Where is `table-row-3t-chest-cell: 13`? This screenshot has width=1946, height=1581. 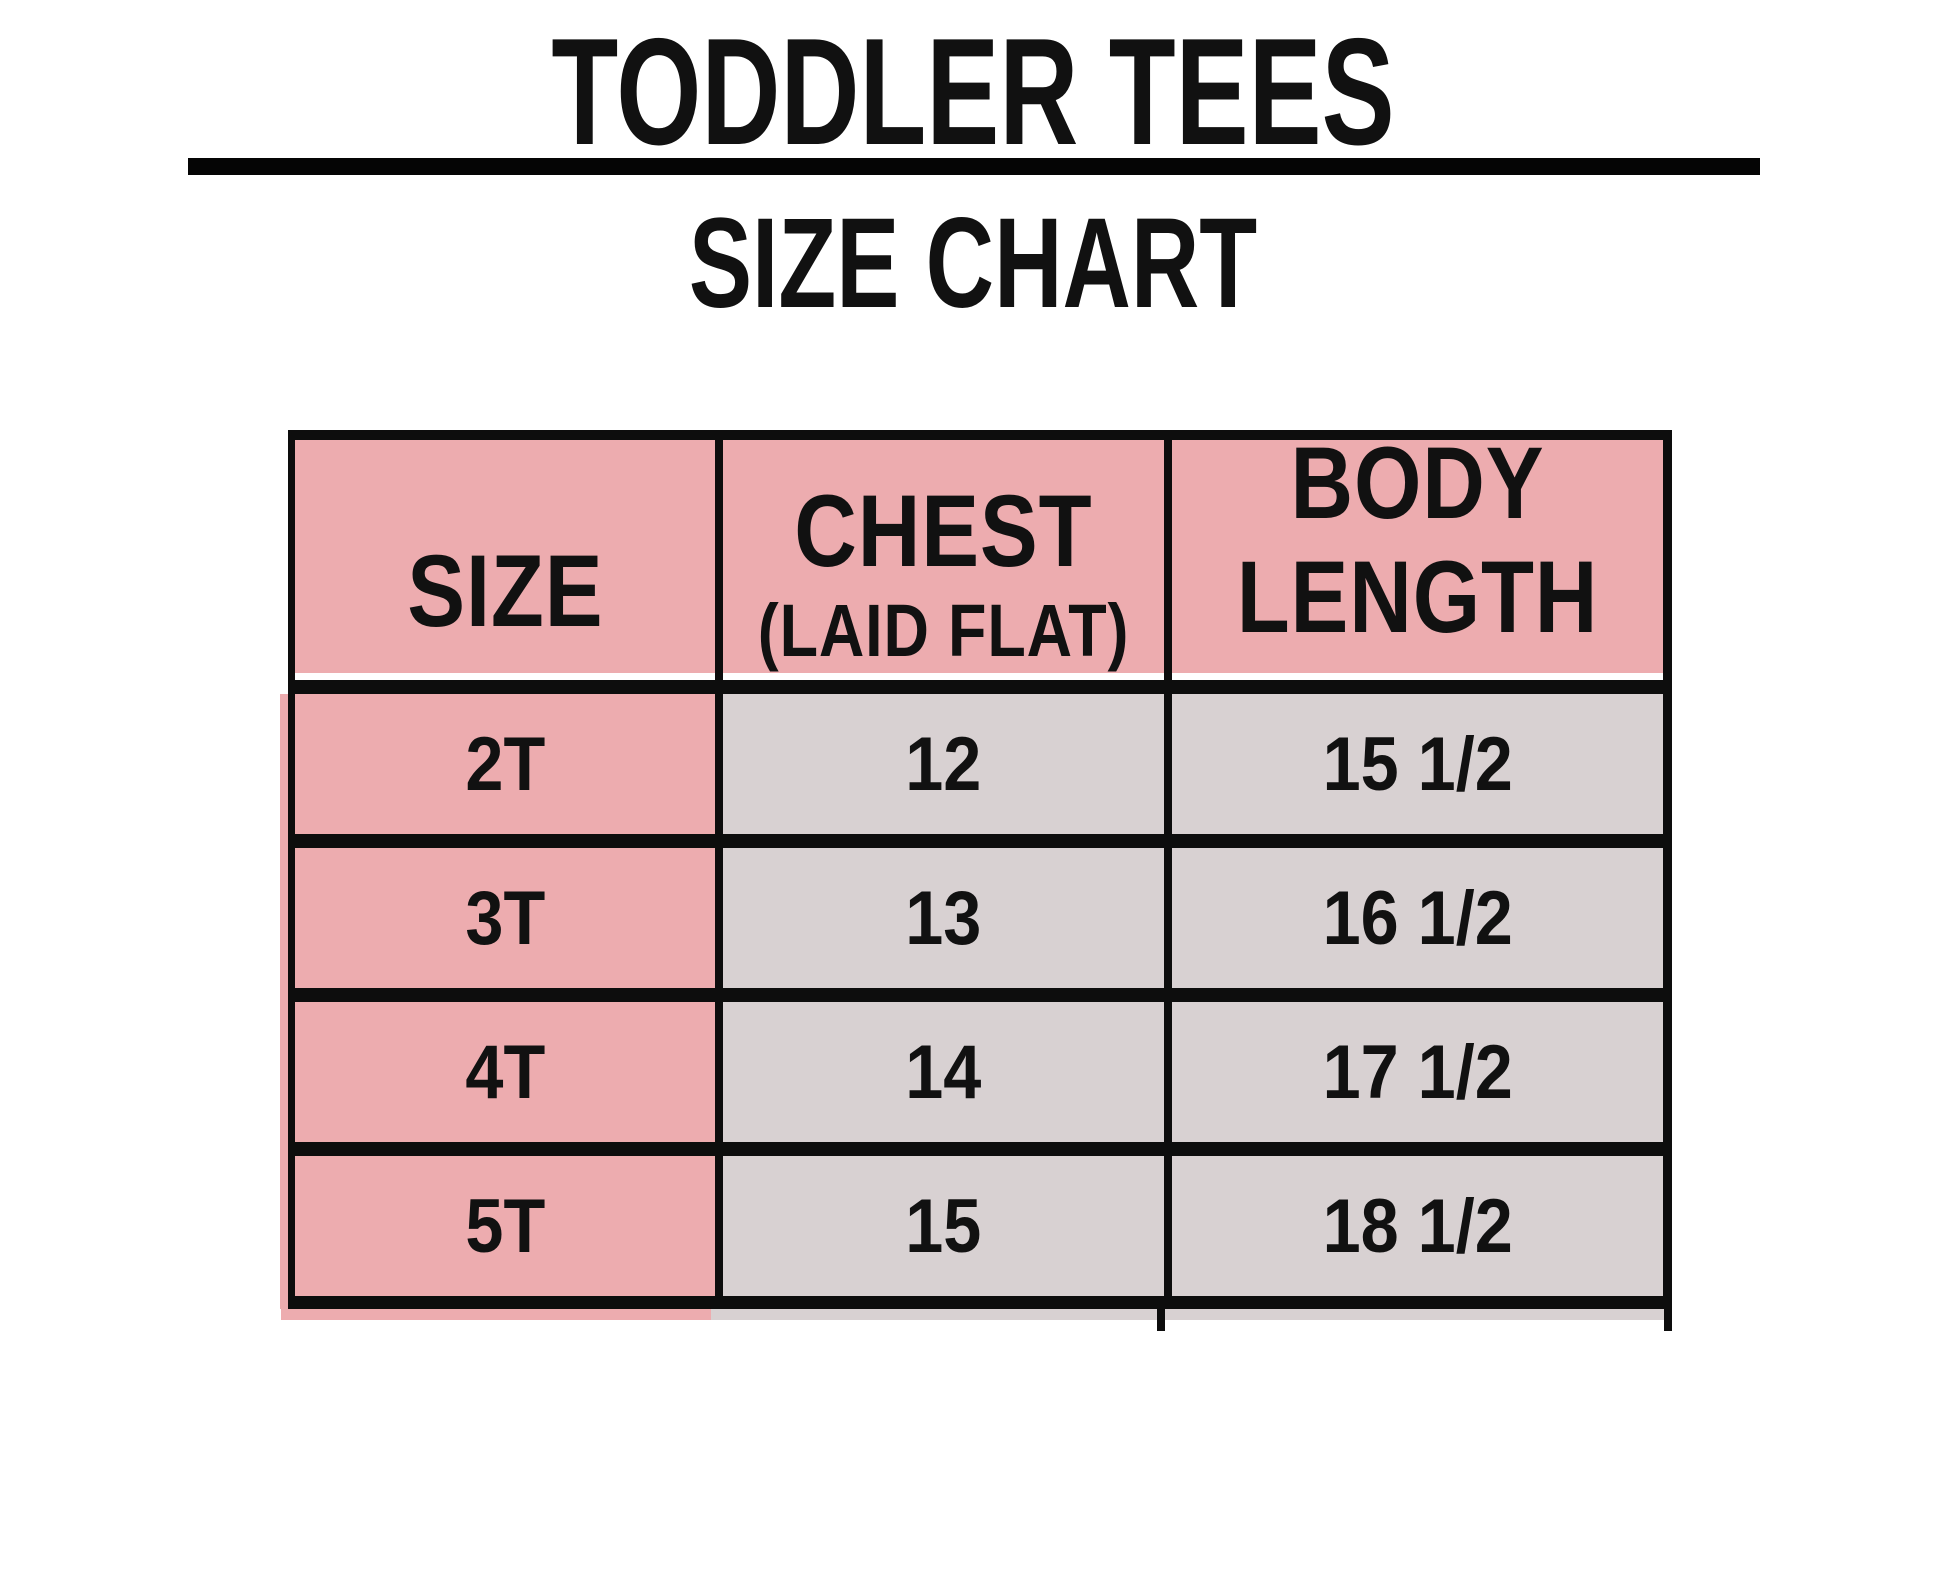 table-row-3t-chest-cell: 13 is located at coordinates (943, 918).